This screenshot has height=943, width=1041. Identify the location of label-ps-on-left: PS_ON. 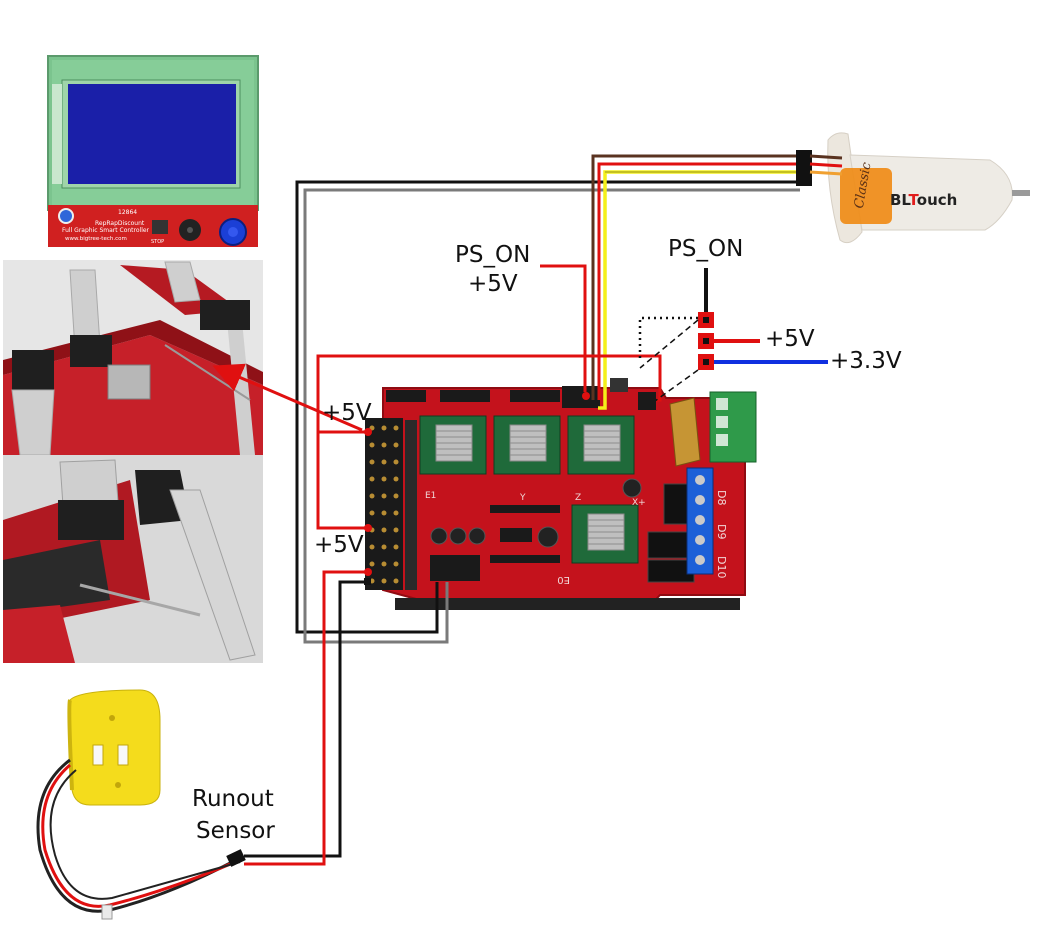
(493, 255).